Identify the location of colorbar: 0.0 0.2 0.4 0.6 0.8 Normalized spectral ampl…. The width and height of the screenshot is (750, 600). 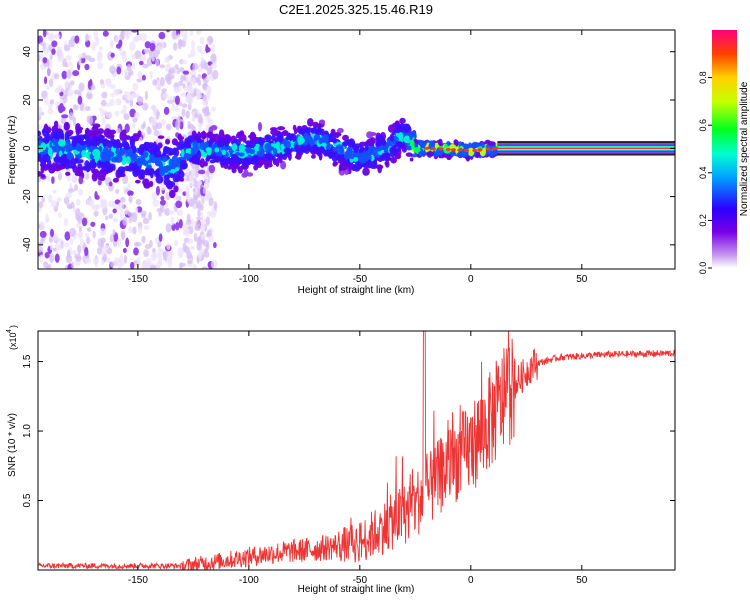
(724, 152).